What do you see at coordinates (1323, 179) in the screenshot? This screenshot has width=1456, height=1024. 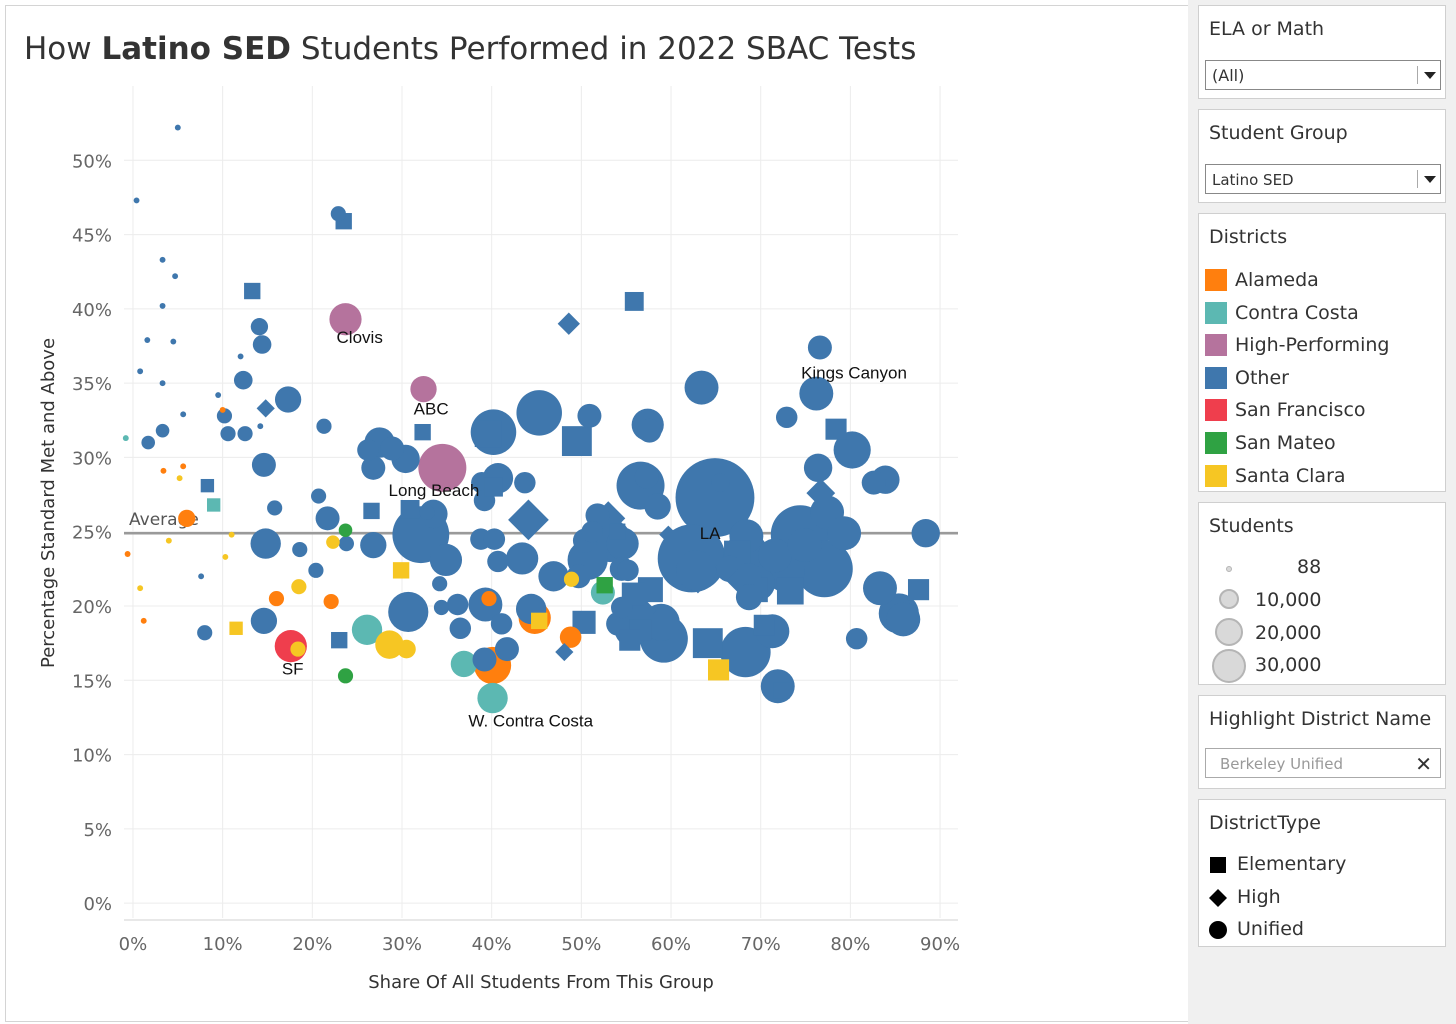 I see `student-group-dropdown: Latino SED` at bounding box center [1323, 179].